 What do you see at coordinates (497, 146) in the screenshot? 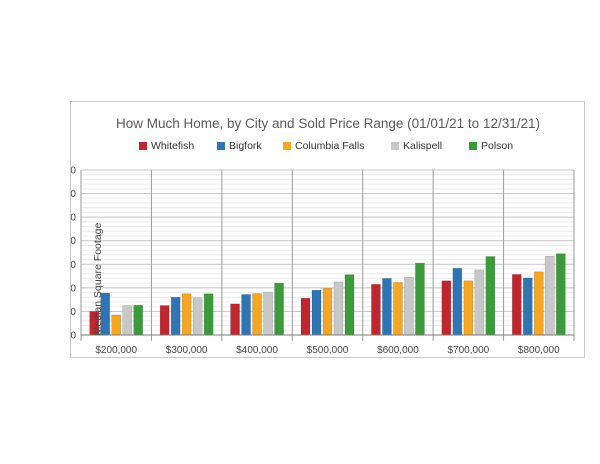
I see `legend-label: Polson` at bounding box center [497, 146].